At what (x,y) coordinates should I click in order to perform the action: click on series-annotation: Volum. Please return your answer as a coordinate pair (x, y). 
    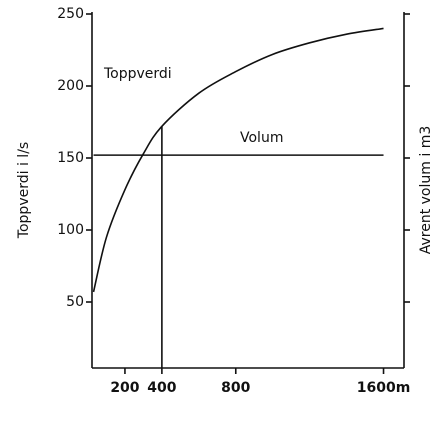
    Looking at the image, I should click on (261, 138).